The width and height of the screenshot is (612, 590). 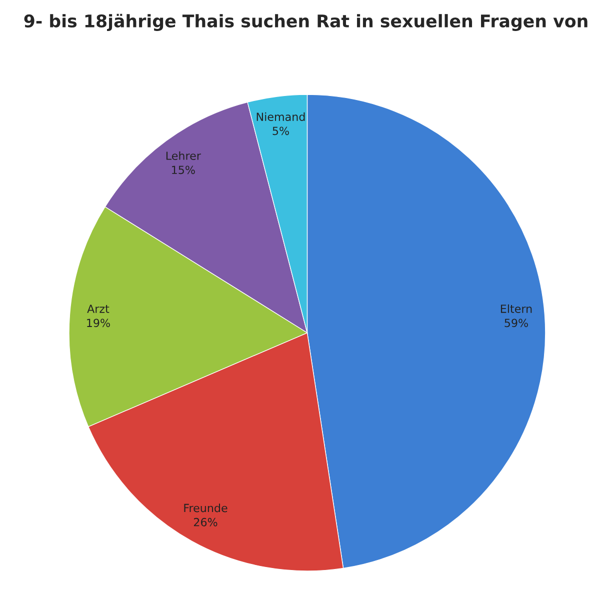 What do you see at coordinates (98, 323) in the screenshot?
I see `data-label: 19%` at bounding box center [98, 323].